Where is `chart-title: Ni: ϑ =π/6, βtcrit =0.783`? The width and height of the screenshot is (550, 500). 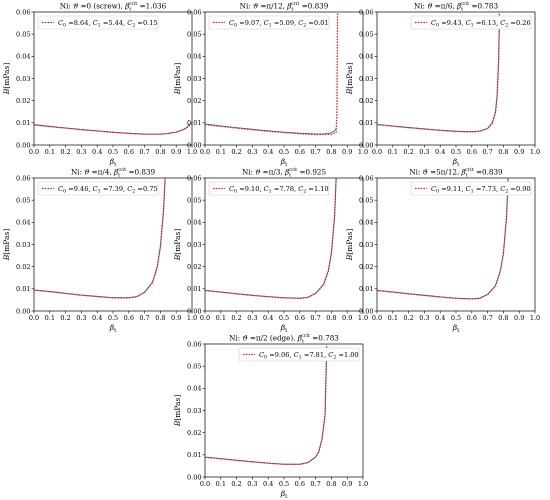 chart-title: Ni: ϑ =π/6, βtcrit =0.783 is located at coordinates (456, 6).